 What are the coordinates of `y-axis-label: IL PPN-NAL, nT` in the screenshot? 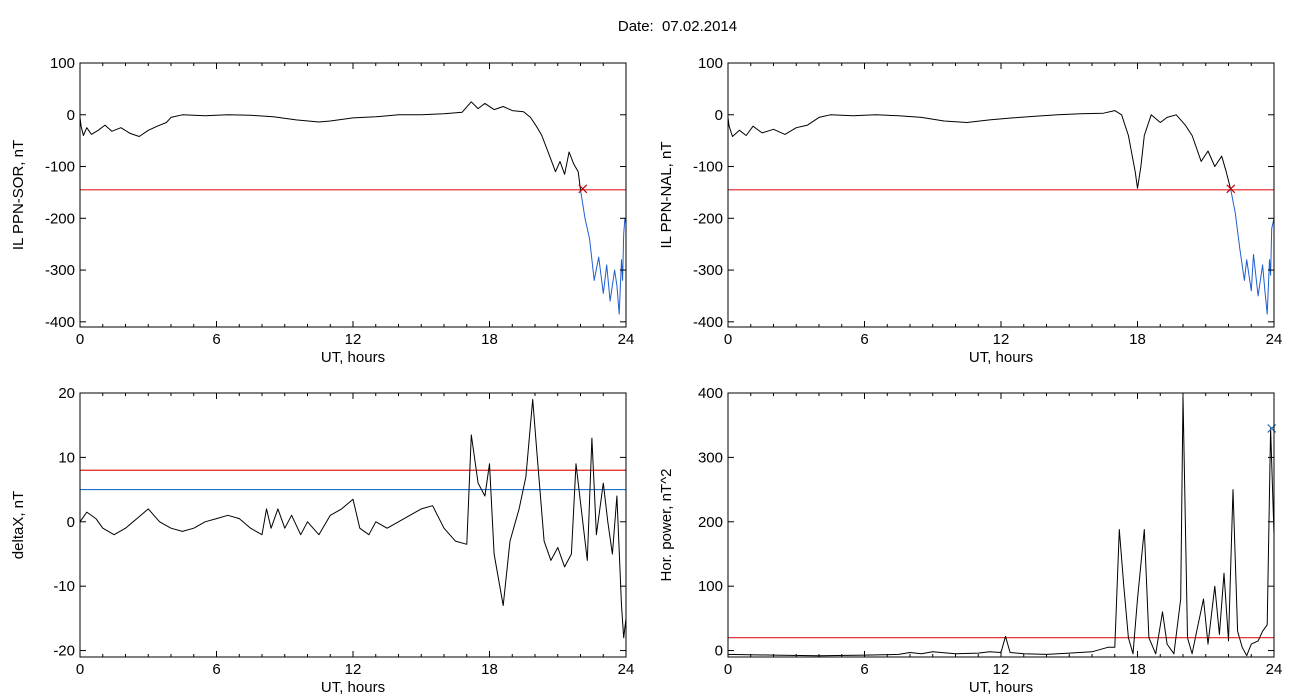 It's located at (666, 195).